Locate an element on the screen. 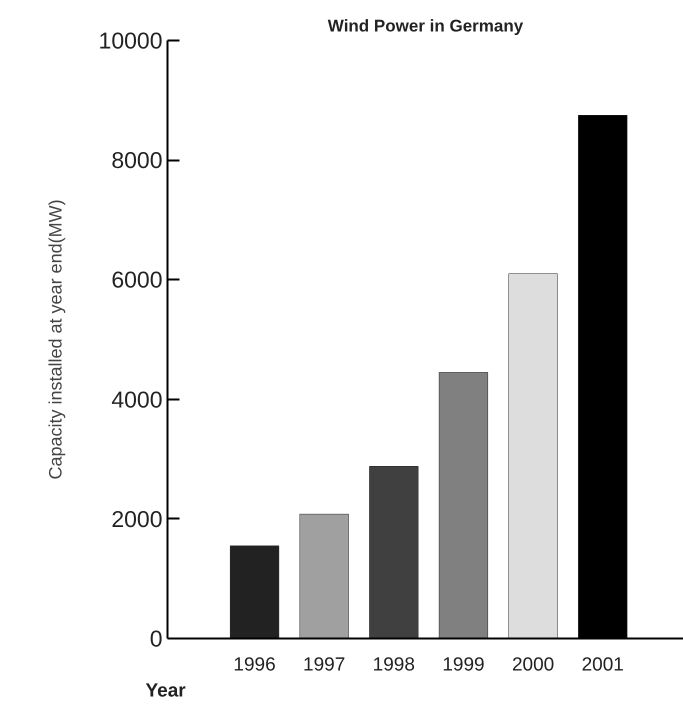 This screenshot has height=706, width=683. x-tick-label: 2001 is located at coordinates (603, 665).